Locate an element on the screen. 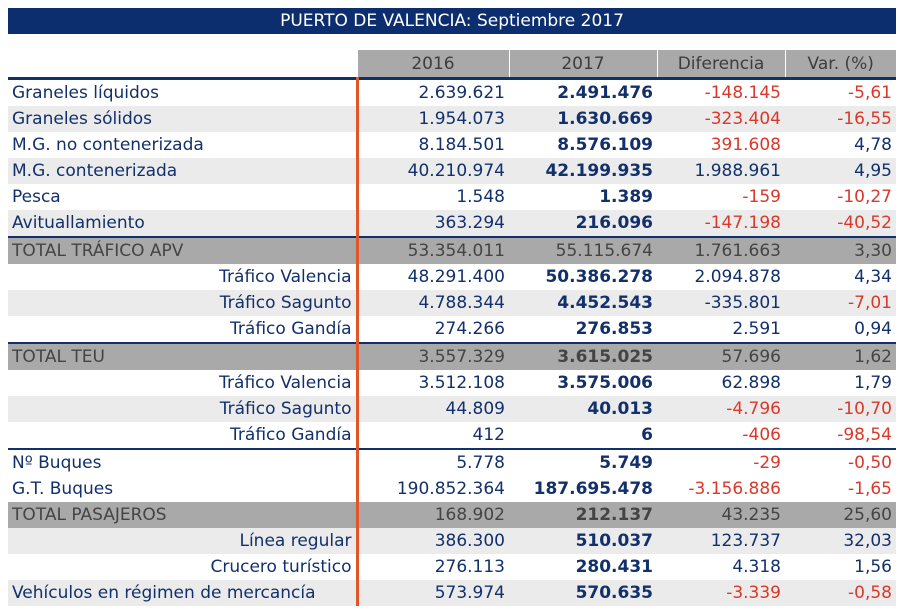 Image resolution: width=900 pixels, height=610 pixels. value-diferencia: -3.339 is located at coordinates (721, 593).